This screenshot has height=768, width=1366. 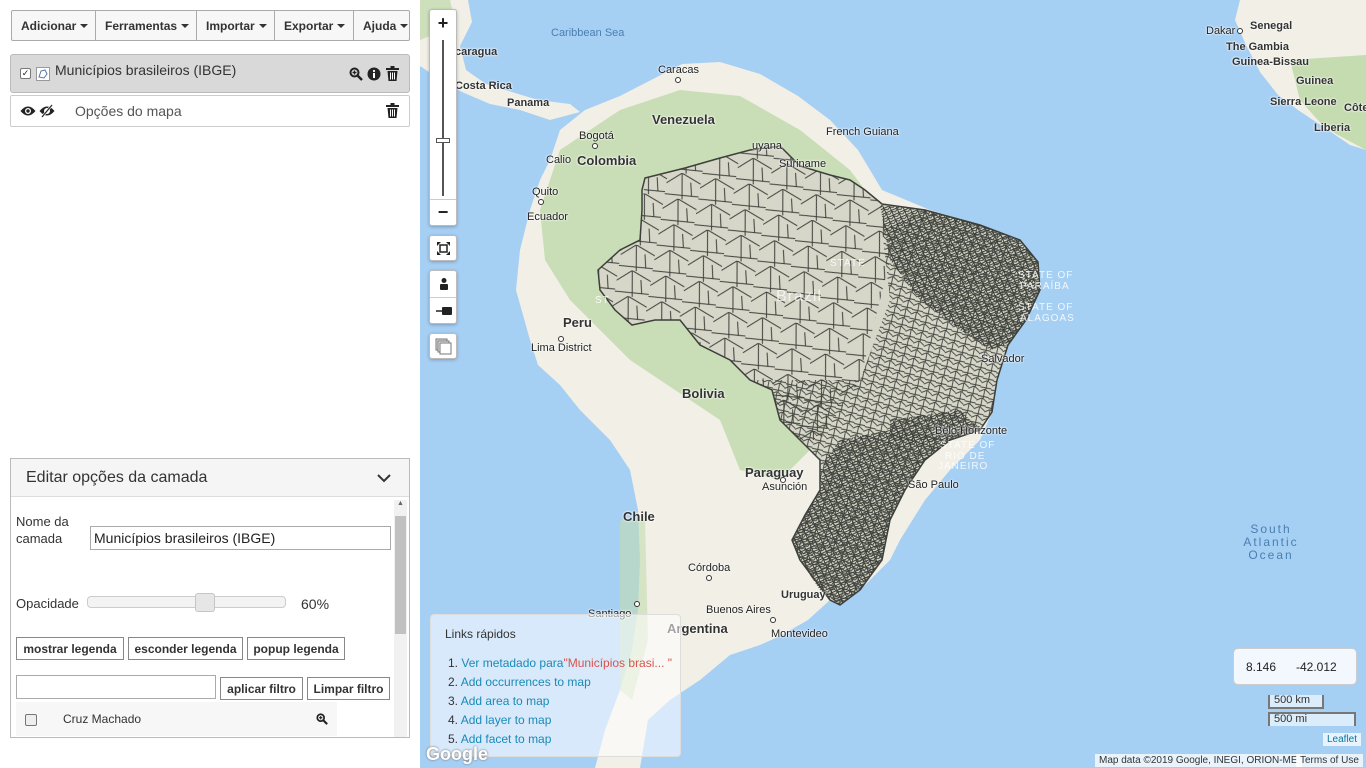 What do you see at coordinates (1303, 102) in the screenshot?
I see `map-label-sierra-leone: Sierra Leone` at bounding box center [1303, 102].